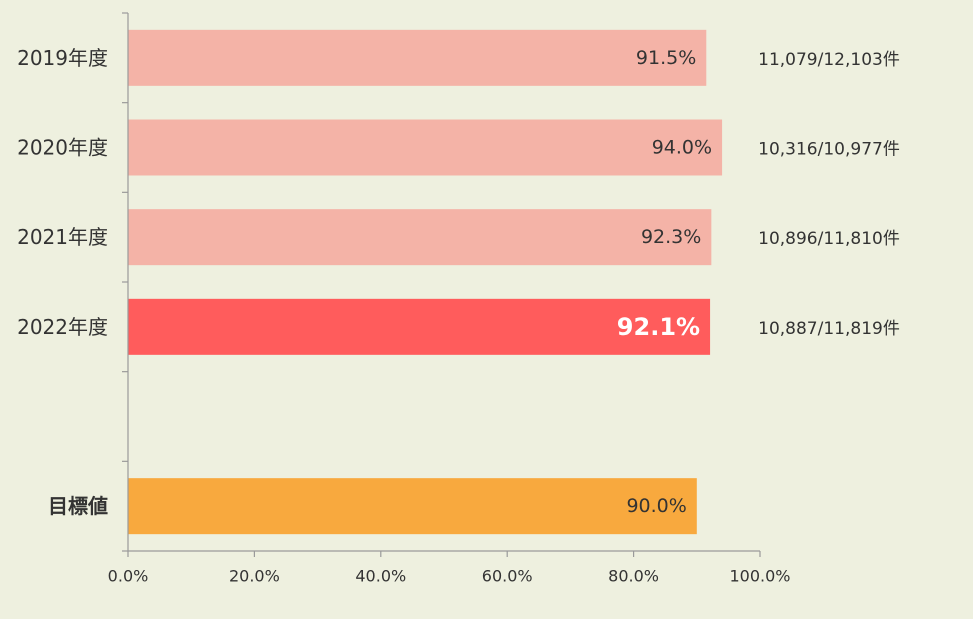 This screenshot has width=973, height=619. What do you see at coordinates (62, 237) in the screenshot?
I see `category-label: 2021年度` at bounding box center [62, 237].